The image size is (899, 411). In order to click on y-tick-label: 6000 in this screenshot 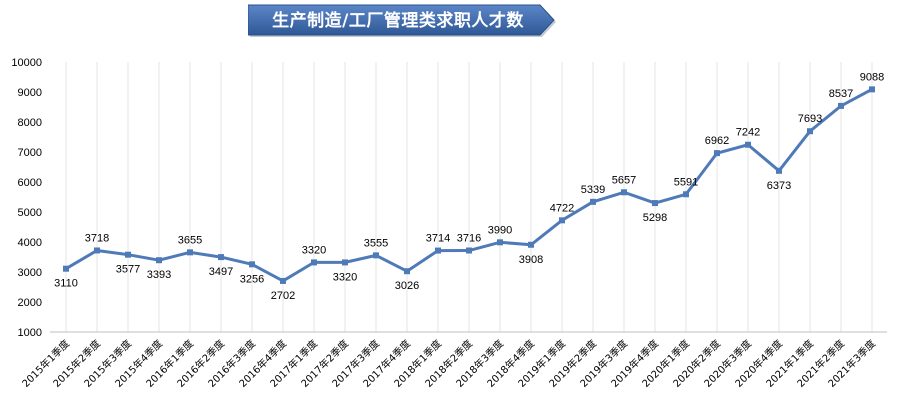, I will do `click(30, 183)`.